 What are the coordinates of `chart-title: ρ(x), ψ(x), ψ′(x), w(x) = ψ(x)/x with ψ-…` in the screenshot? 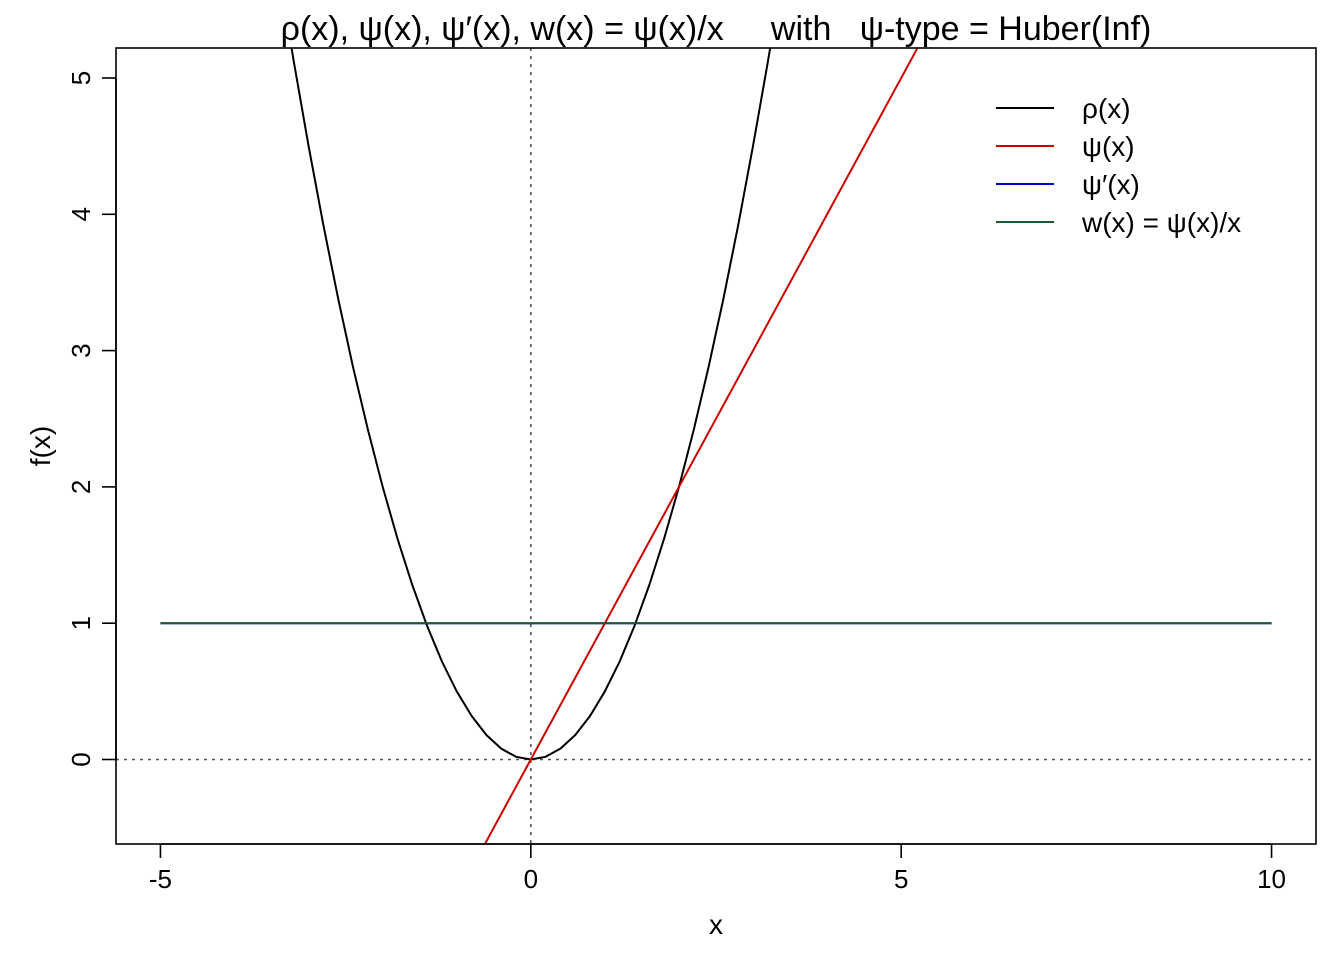 It's located at (716, 29).